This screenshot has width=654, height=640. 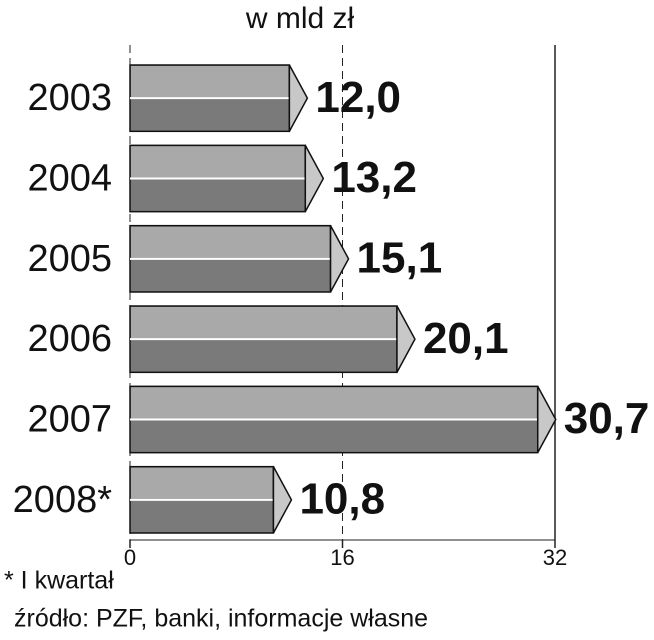 What do you see at coordinates (358, 97) in the screenshot?
I see `value-label: 12,0` at bounding box center [358, 97].